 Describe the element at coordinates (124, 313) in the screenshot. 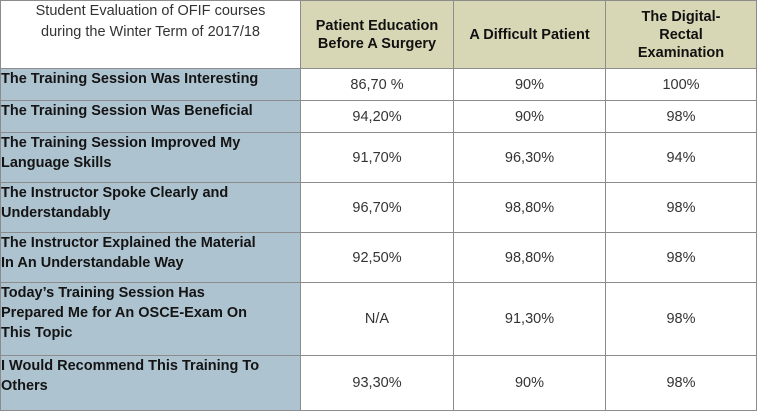

I see `row-label-line: Prepared Me for An OSCE-Exam On` at that location.